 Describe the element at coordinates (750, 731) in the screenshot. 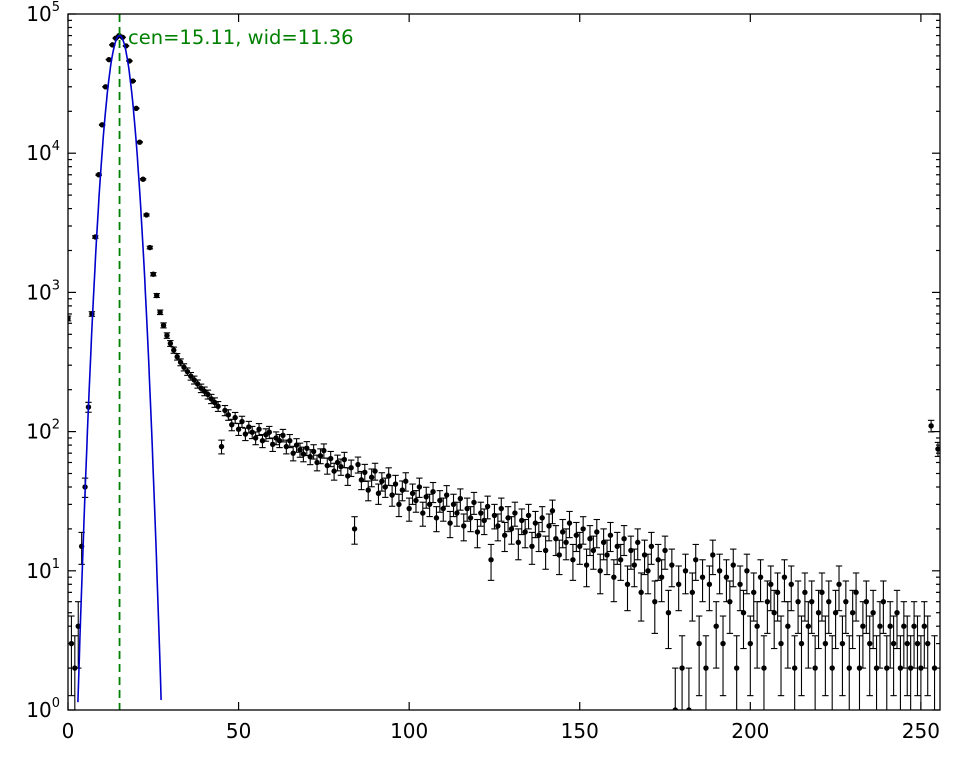

I see `x-tick-label: 200` at that location.